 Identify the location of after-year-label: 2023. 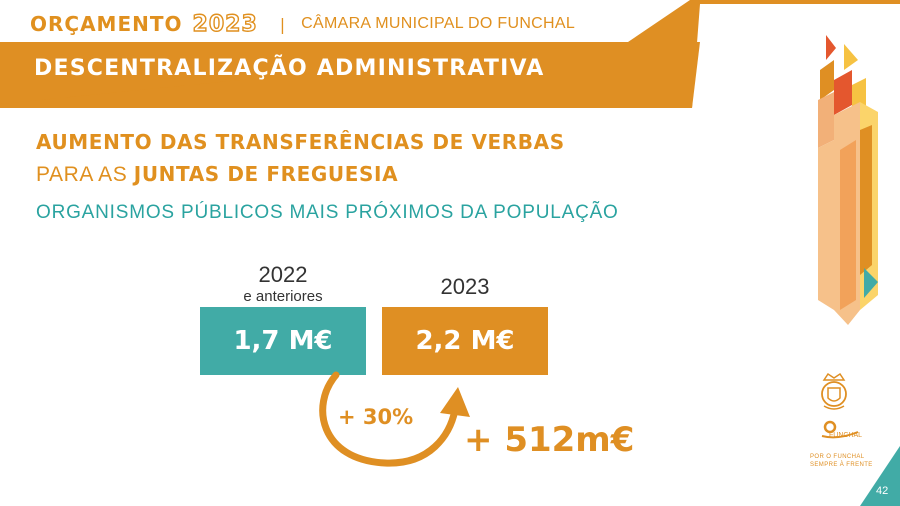
(465, 286).